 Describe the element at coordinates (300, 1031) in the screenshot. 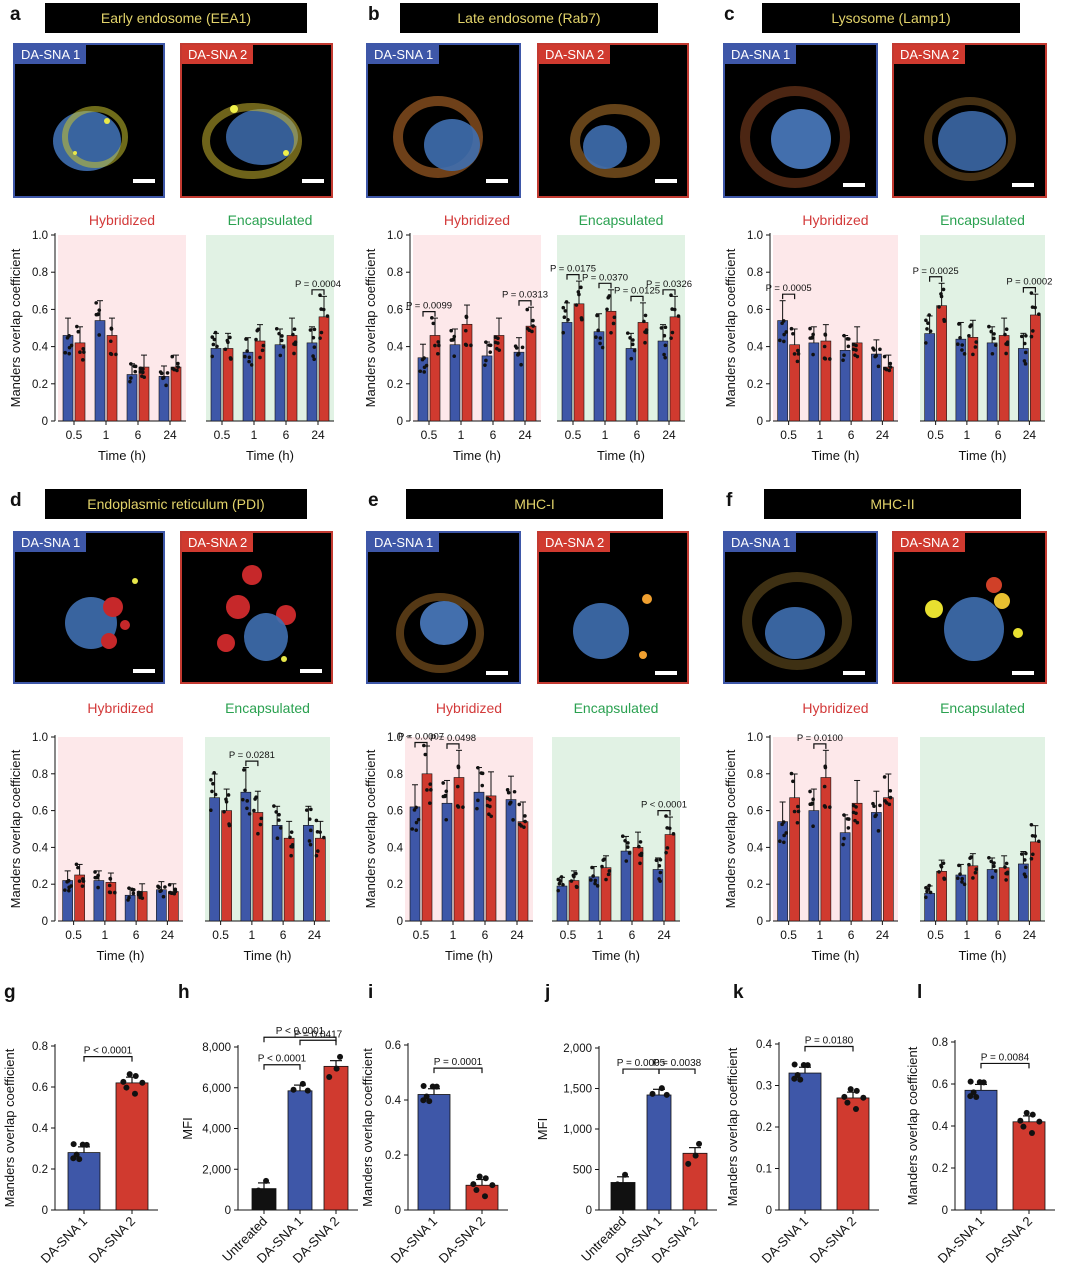

I see `significance-label: P < 0.0001` at that location.